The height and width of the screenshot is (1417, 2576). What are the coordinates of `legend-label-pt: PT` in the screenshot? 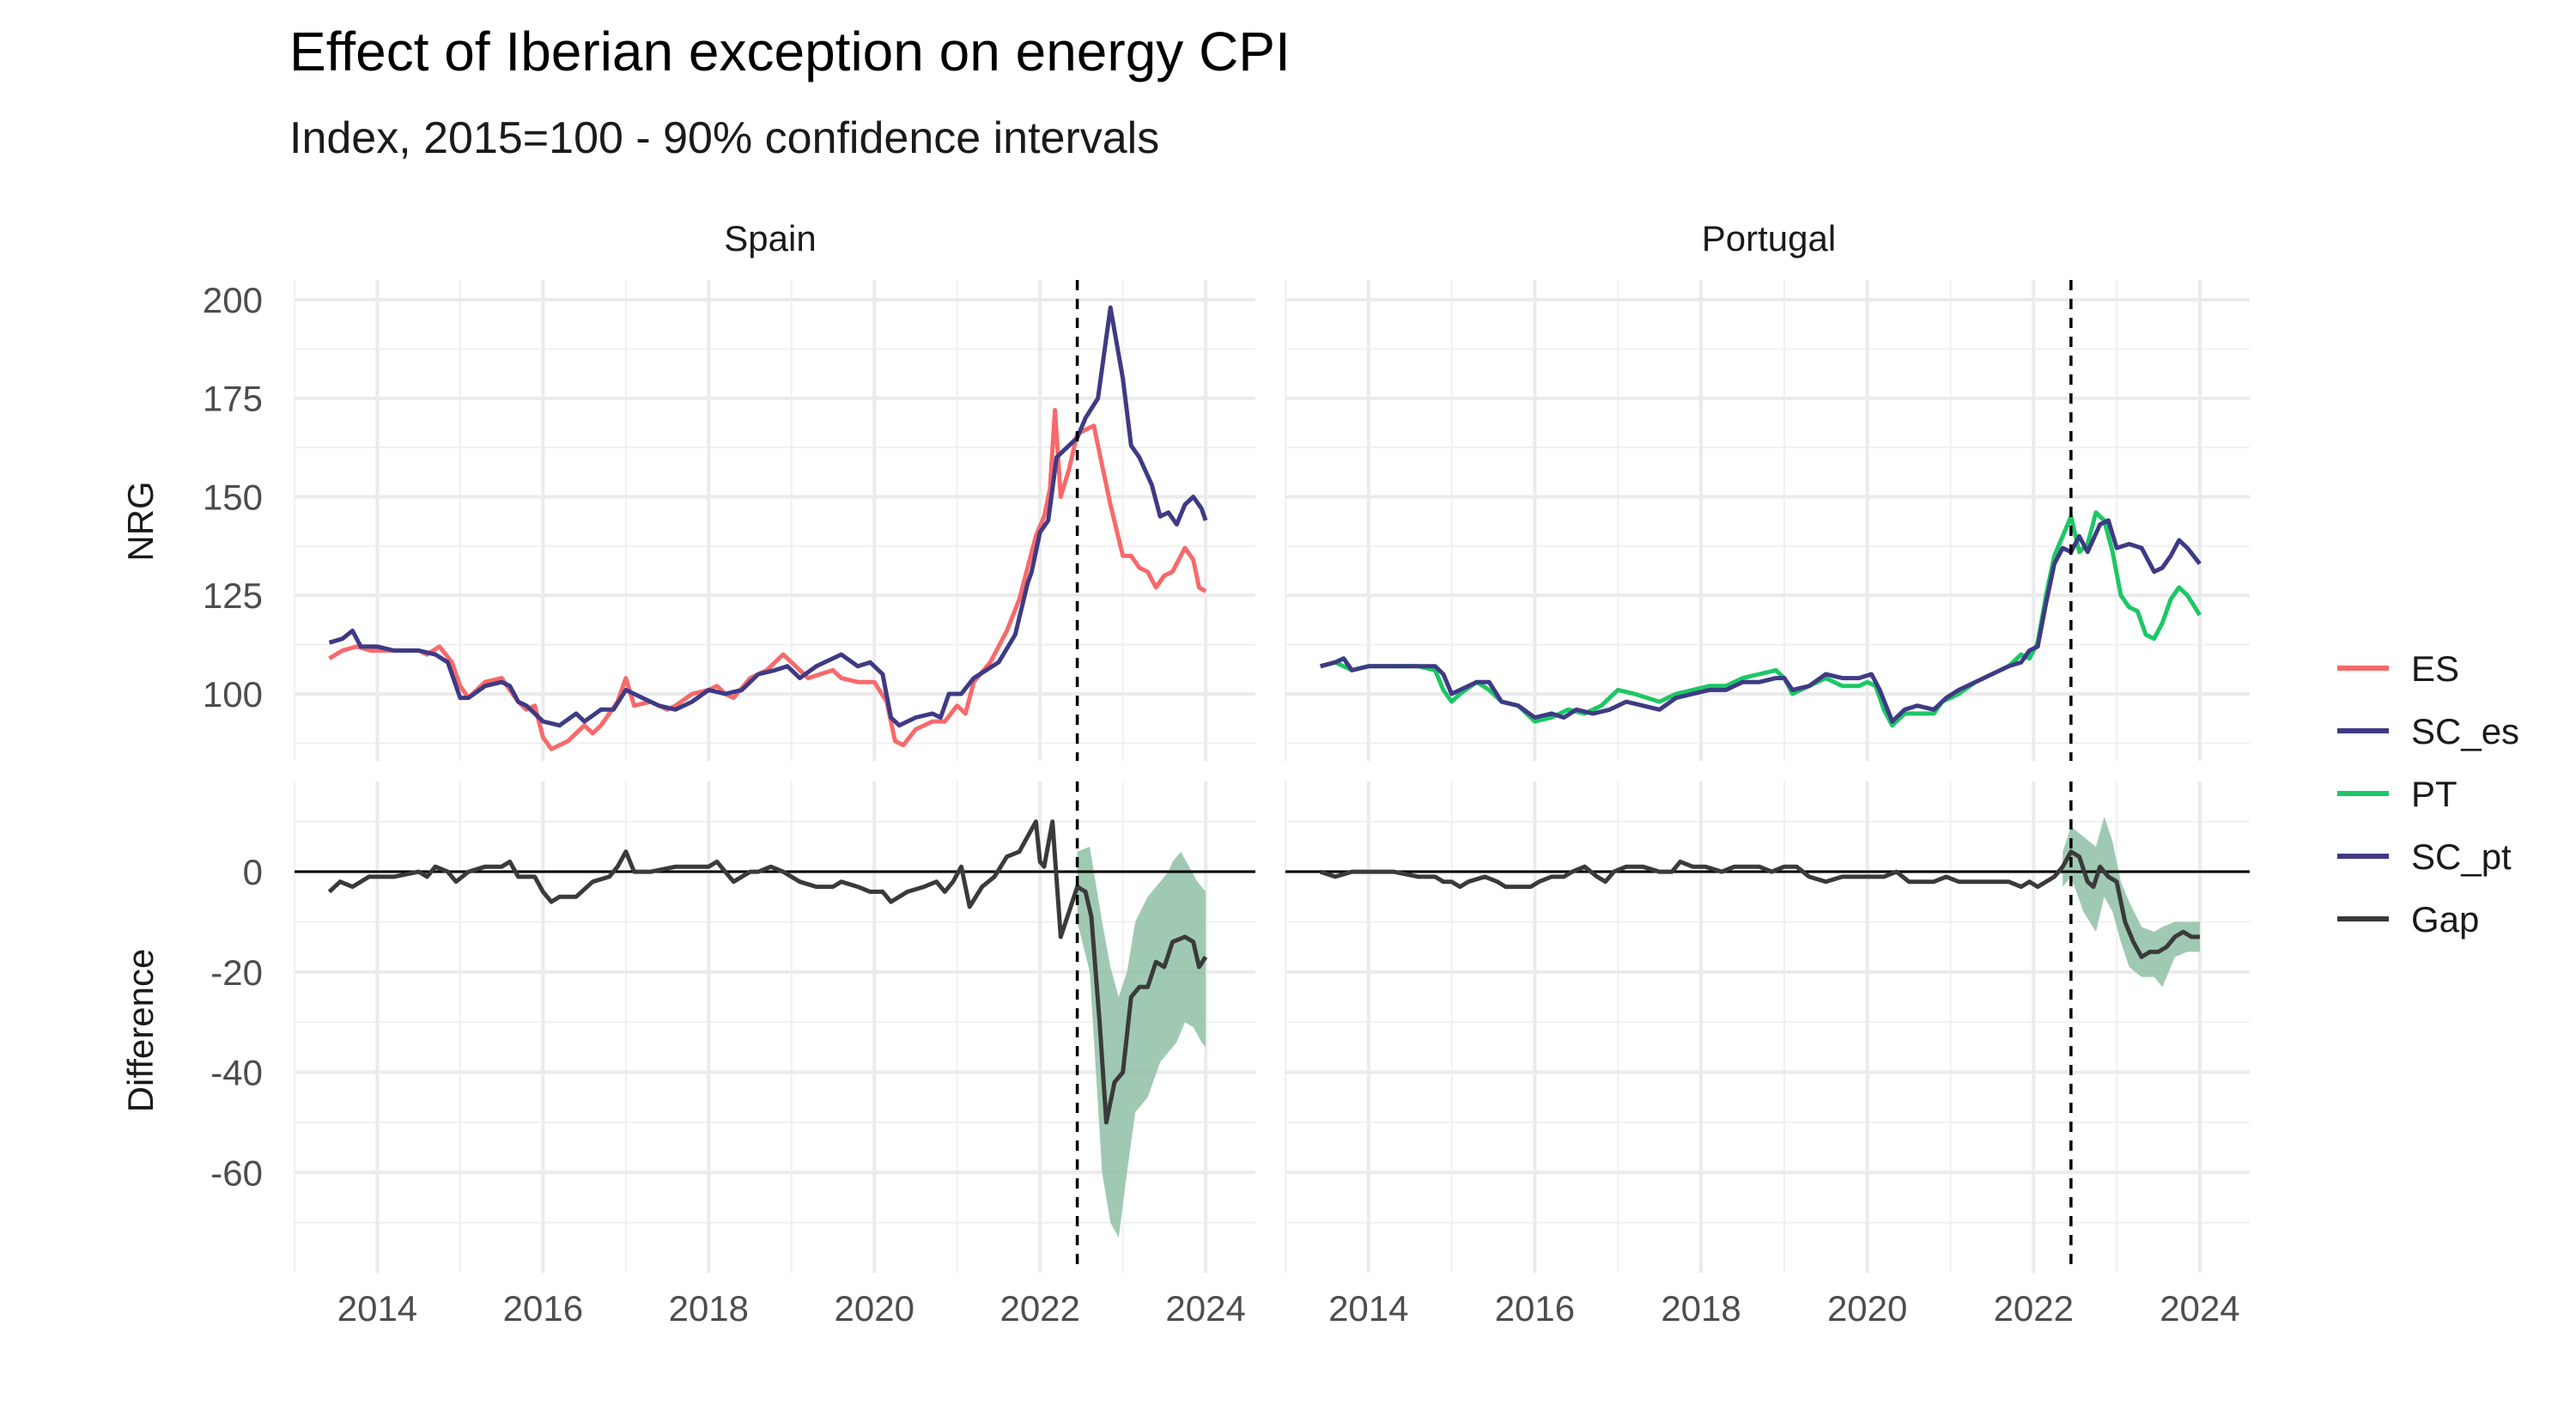 It's located at (2434, 794).